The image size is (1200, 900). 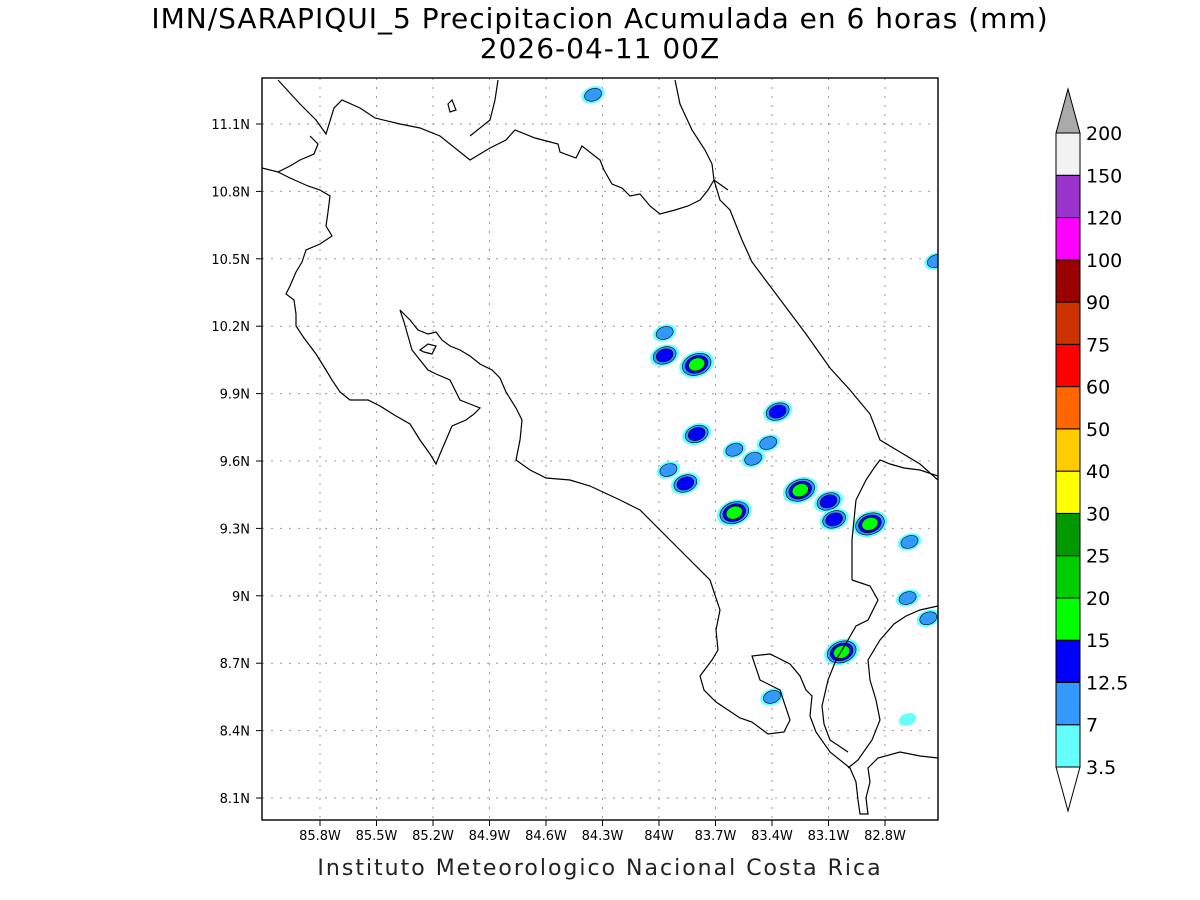 I want to click on lon-tick-label: 83.1W, so click(x=829, y=836).